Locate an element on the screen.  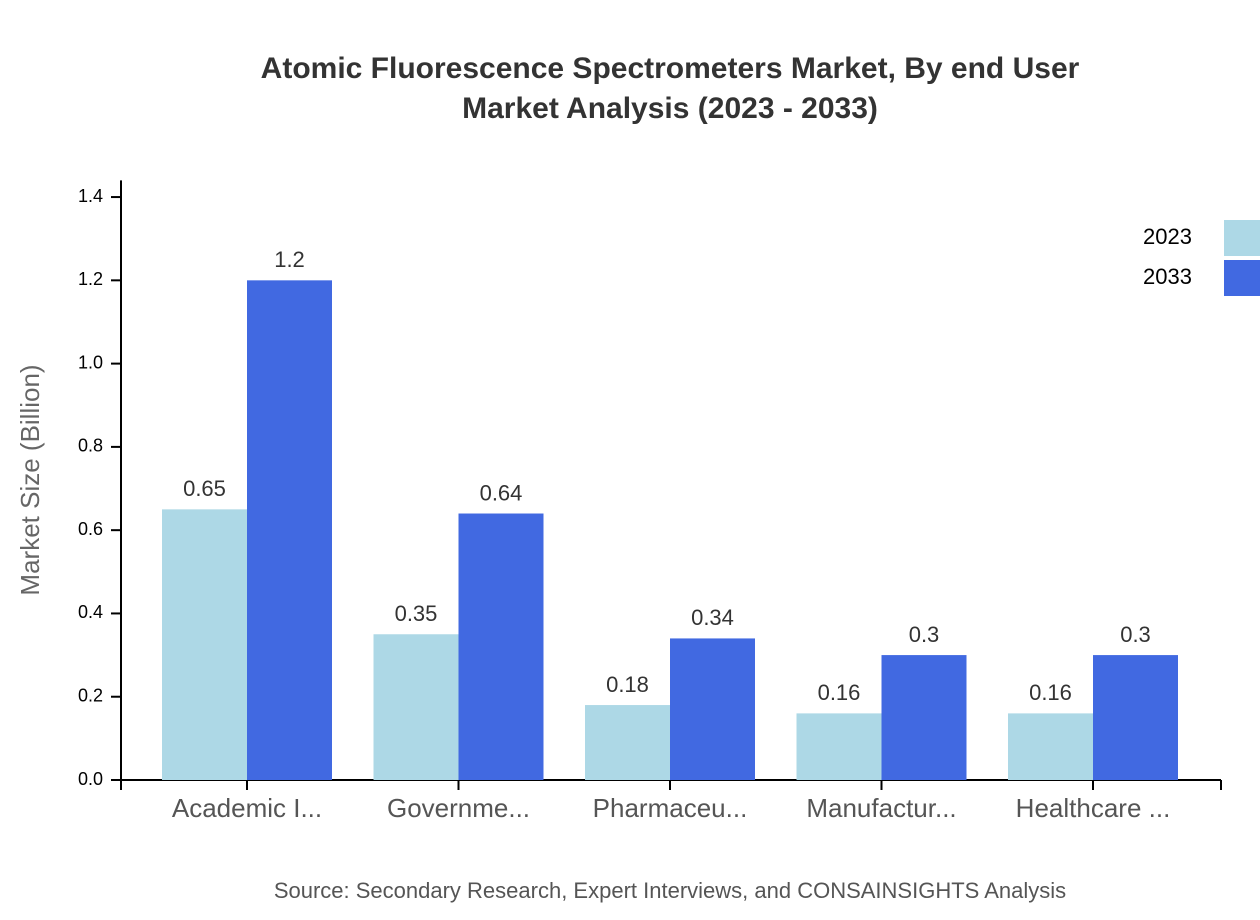
y-tick-label: 1.0 is located at coordinates (90, 362).